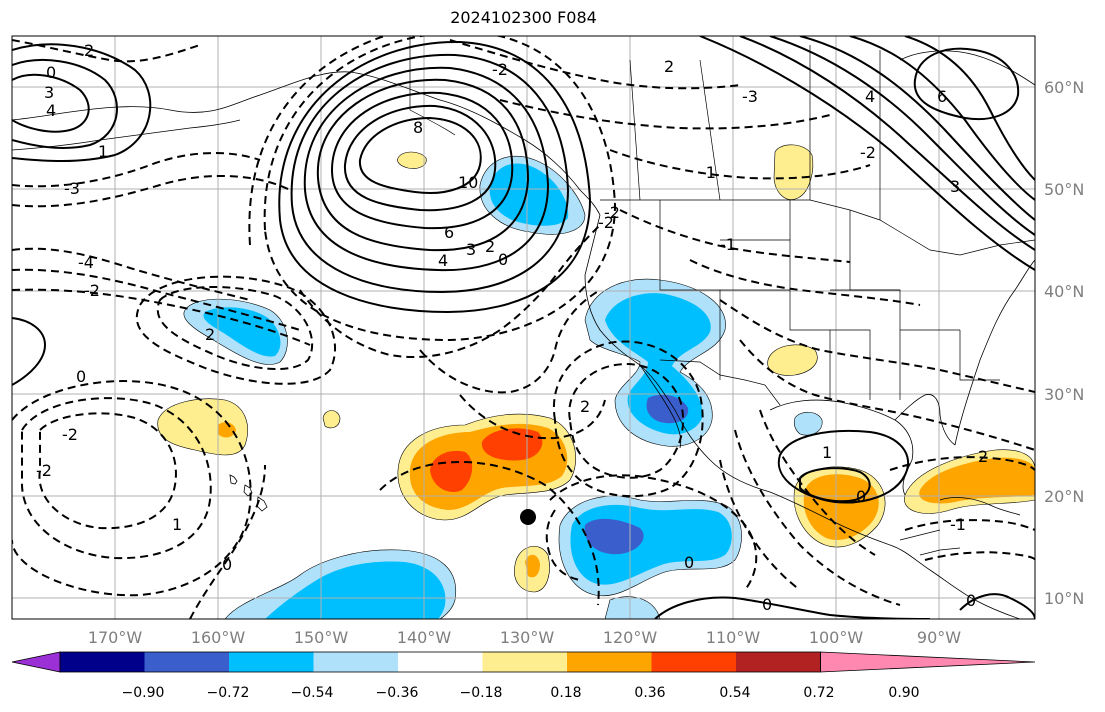 The image size is (1105, 712). I want to click on contour-label: 6, so click(942, 96).